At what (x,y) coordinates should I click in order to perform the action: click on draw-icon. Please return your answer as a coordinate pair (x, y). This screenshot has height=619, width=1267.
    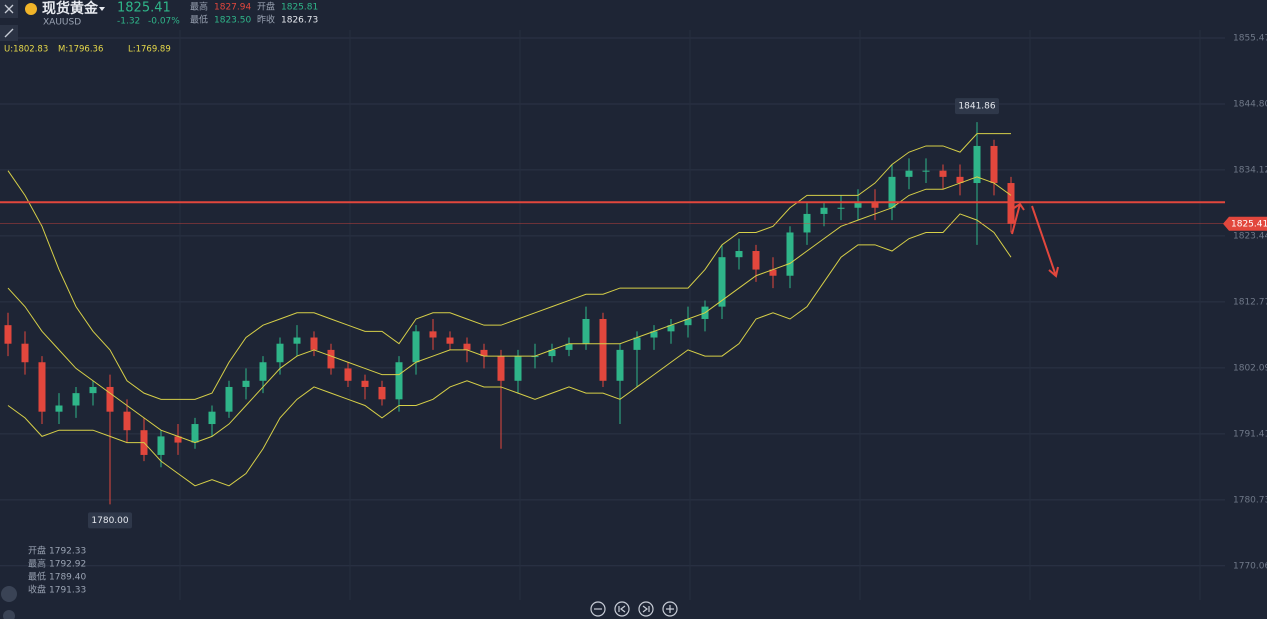
    Looking at the image, I should click on (9, 33).